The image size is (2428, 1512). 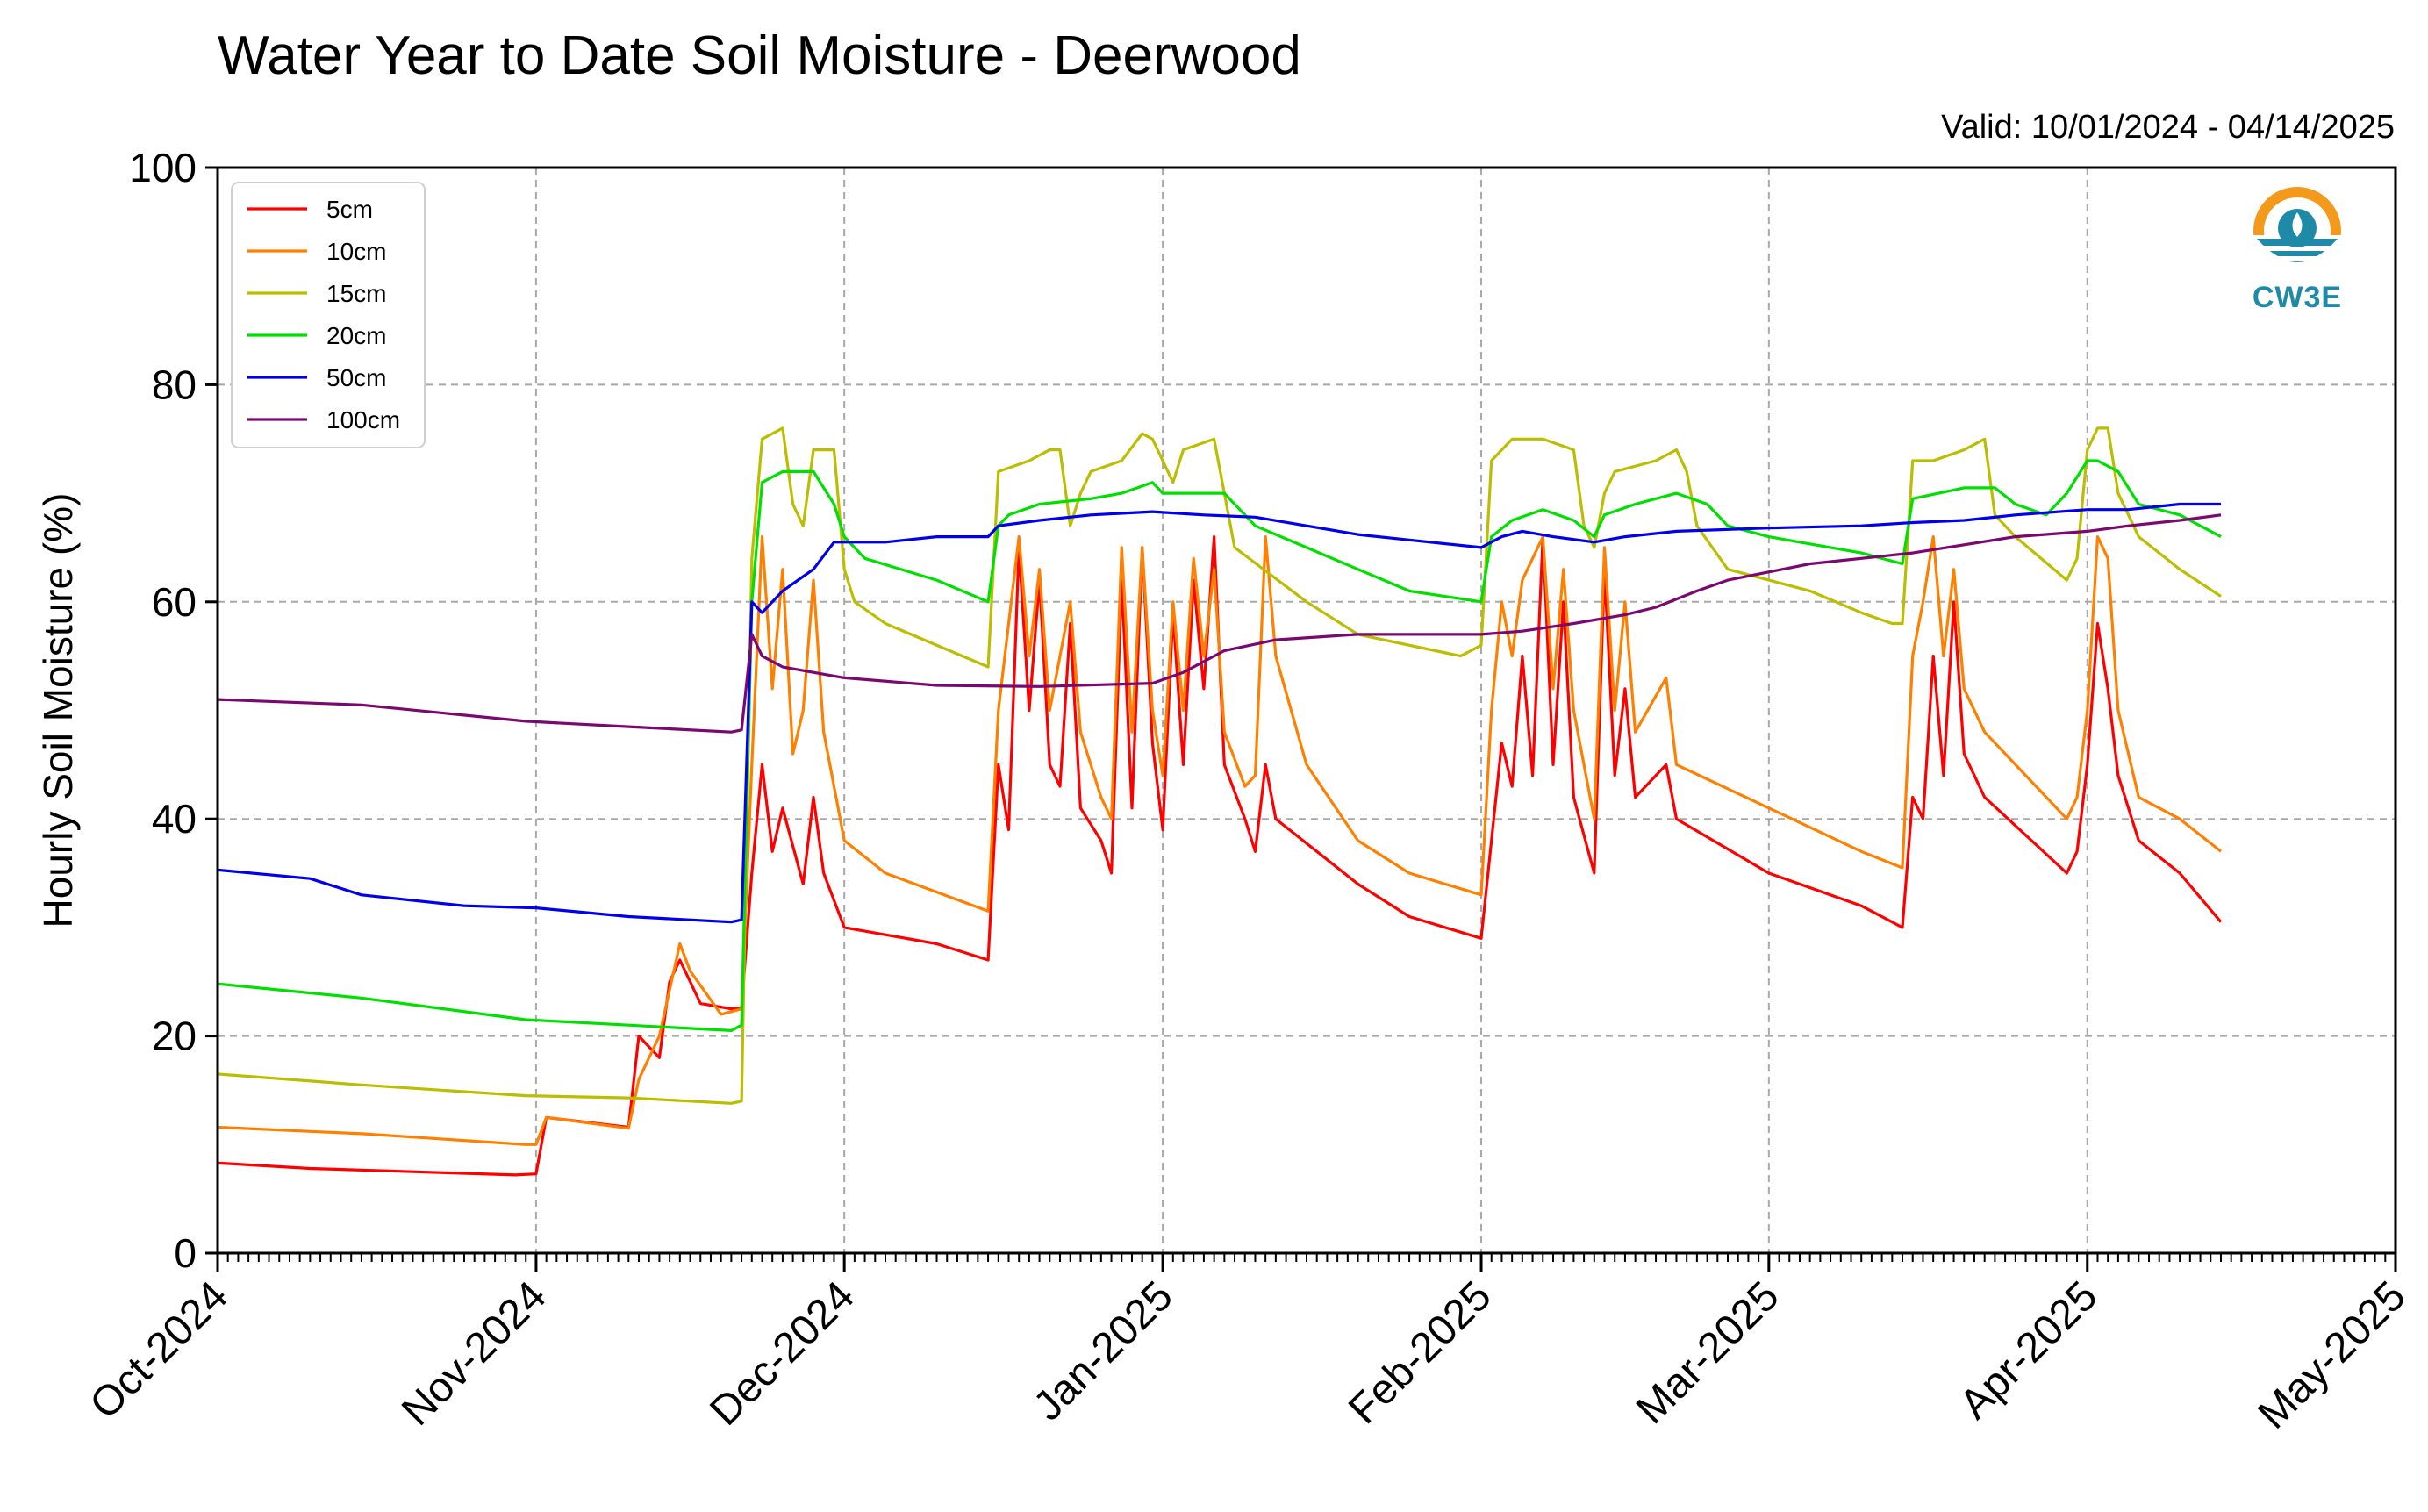 What do you see at coordinates (185, 1253) in the screenshot?
I see `y-tick-label: 0` at bounding box center [185, 1253].